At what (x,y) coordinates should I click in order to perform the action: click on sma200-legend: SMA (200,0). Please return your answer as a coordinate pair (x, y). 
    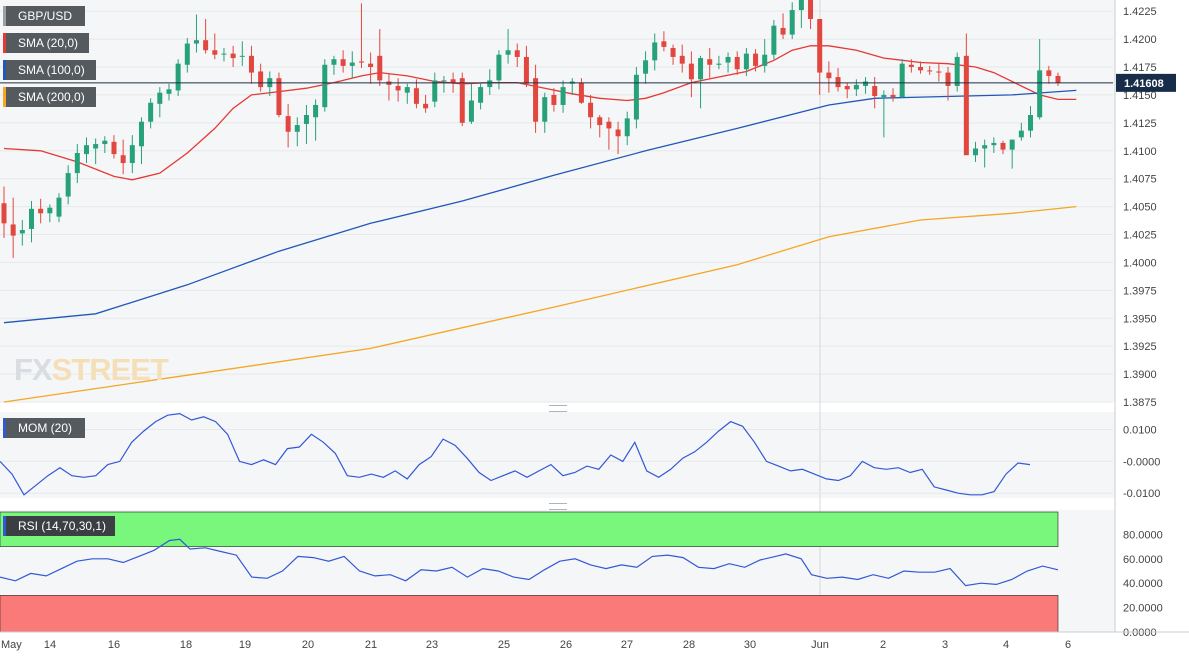
    Looking at the image, I should click on (49, 97).